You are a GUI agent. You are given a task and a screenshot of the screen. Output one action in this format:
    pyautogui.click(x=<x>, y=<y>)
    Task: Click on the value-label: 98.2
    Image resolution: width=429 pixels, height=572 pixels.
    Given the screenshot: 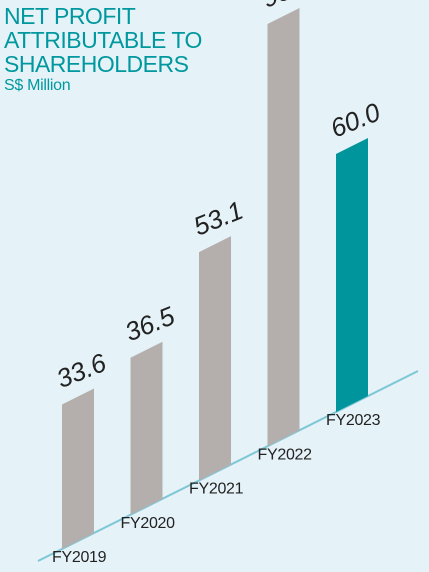 What is the action you would take?
    pyautogui.click(x=287, y=6)
    